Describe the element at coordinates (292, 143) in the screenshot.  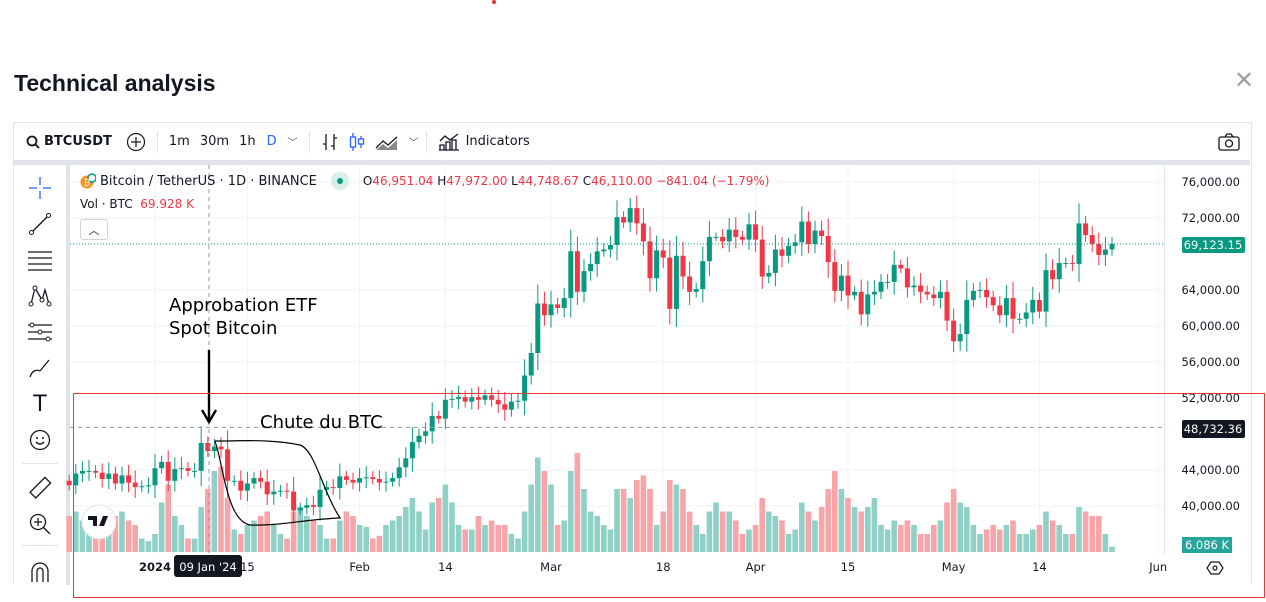
I see `interval-dropdown-chevron-down-icon: ﹀` at that location.